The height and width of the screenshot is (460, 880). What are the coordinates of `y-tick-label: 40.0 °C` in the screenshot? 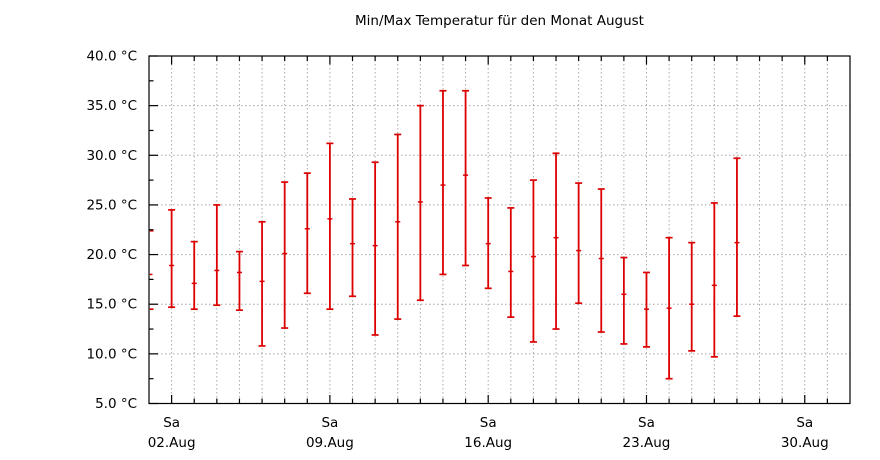 It's located at (111, 57).